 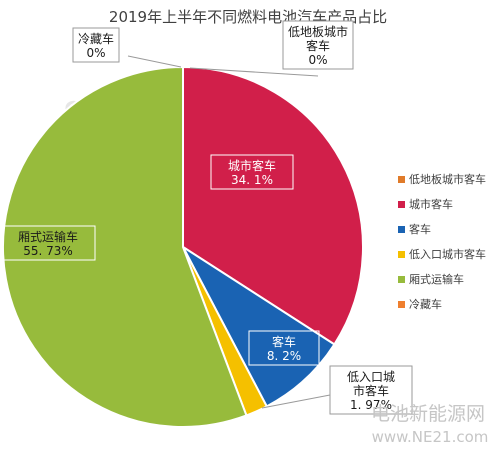 I want to click on site-watermark: 电池新能源网 www.NE21.com, so click(x=429, y=424).